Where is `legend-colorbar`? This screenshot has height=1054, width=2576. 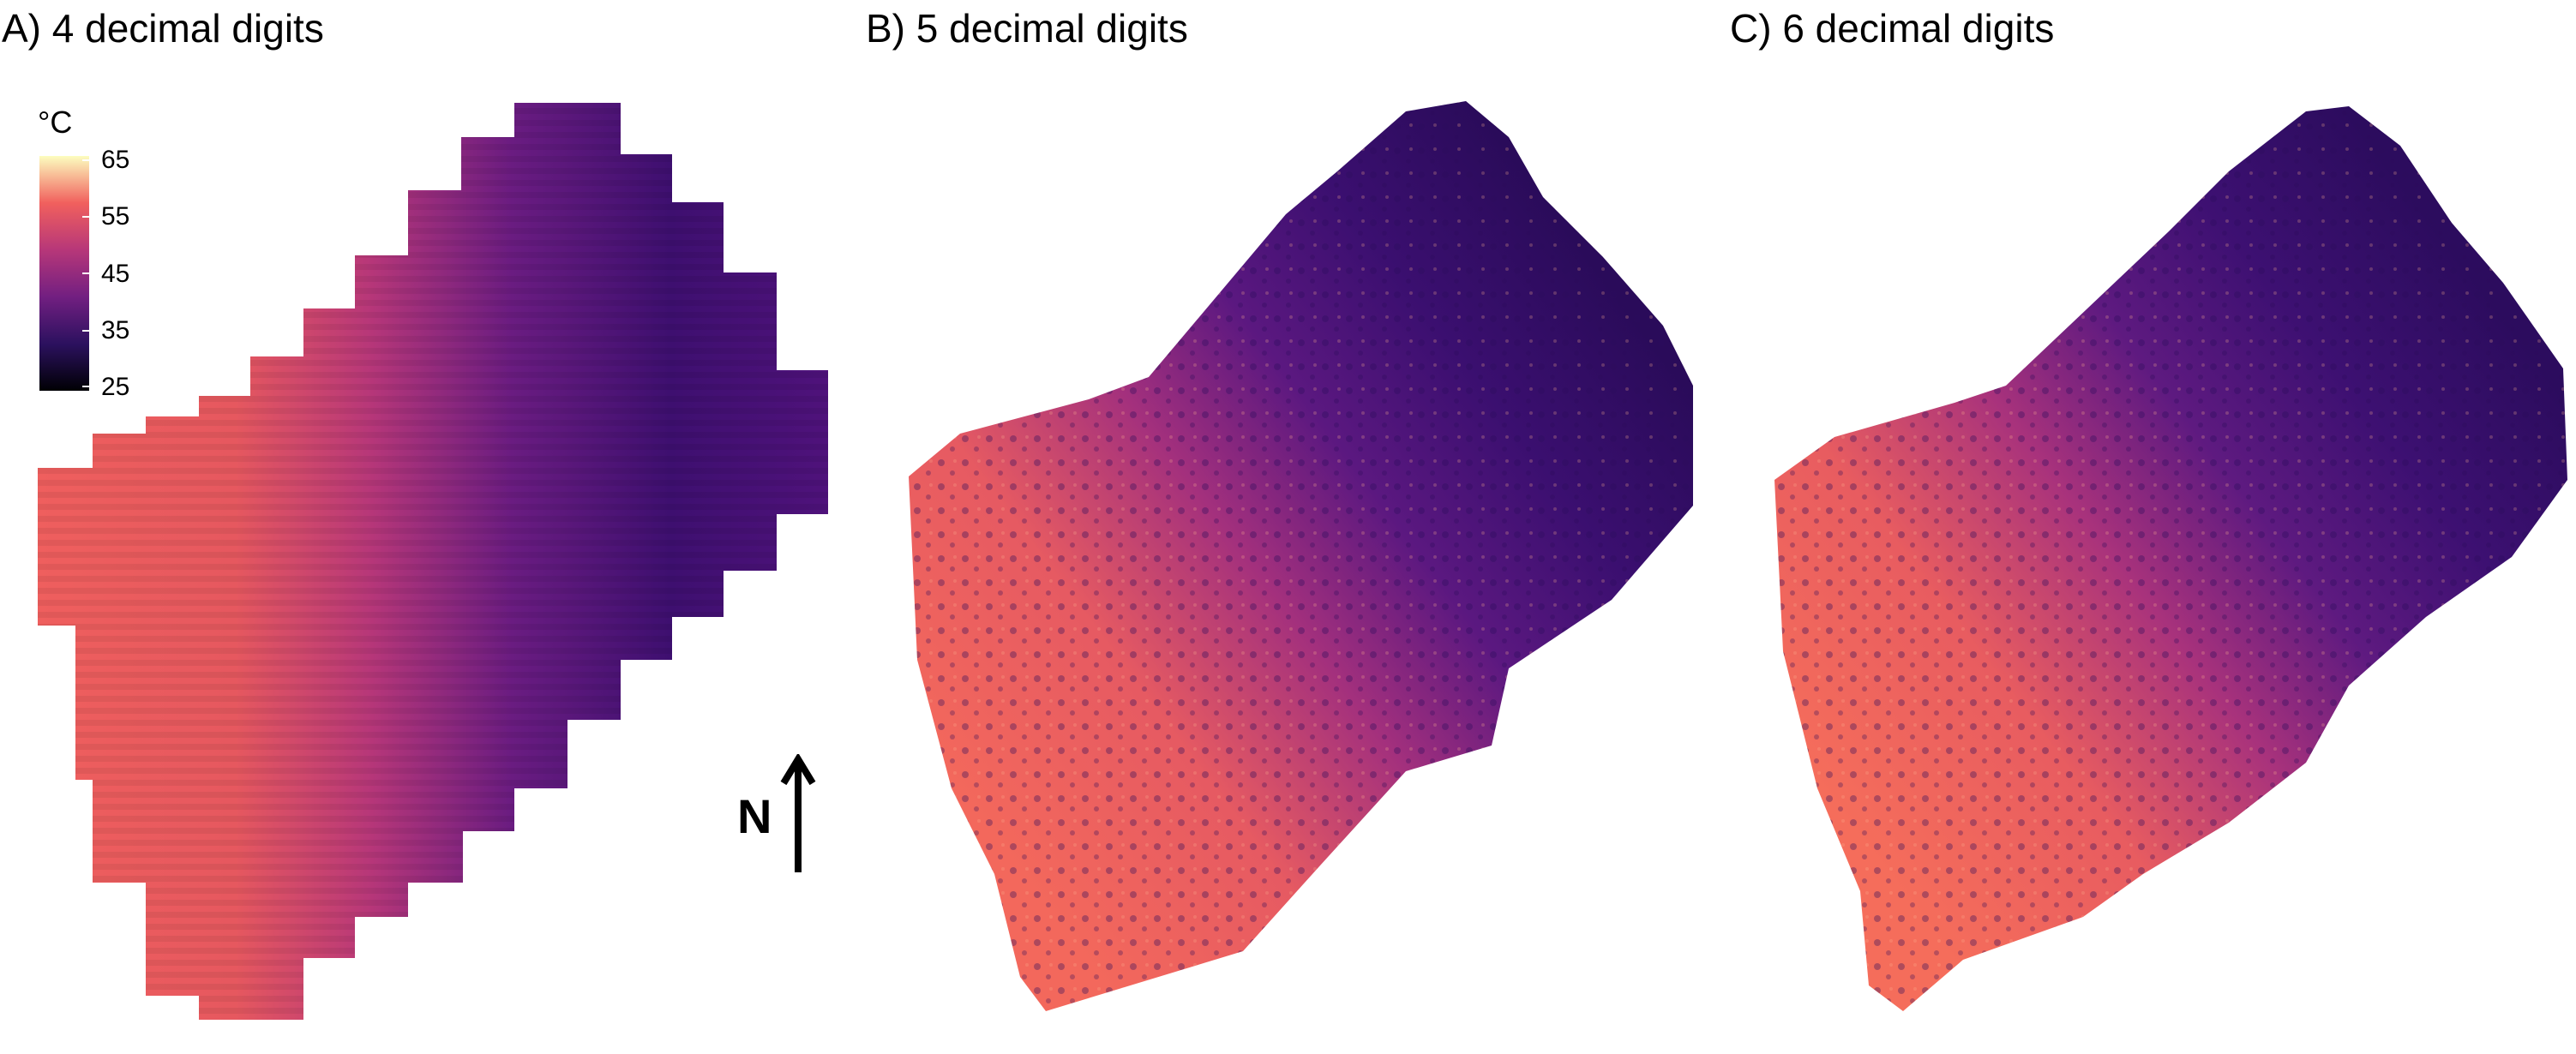 legend-colorbar is located at coordinates (64, 273).